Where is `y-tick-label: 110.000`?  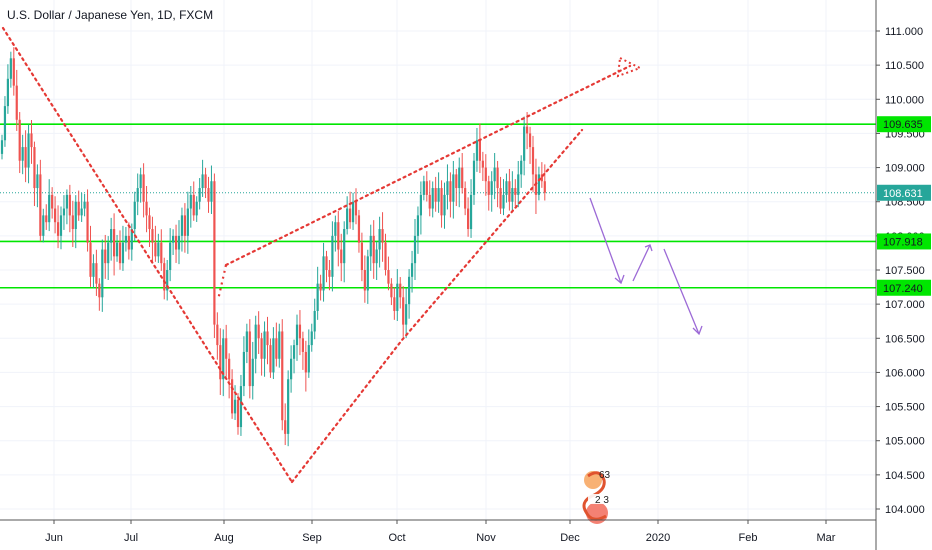 y-tick-label: 110.000 is located at coordinates (904, 100).